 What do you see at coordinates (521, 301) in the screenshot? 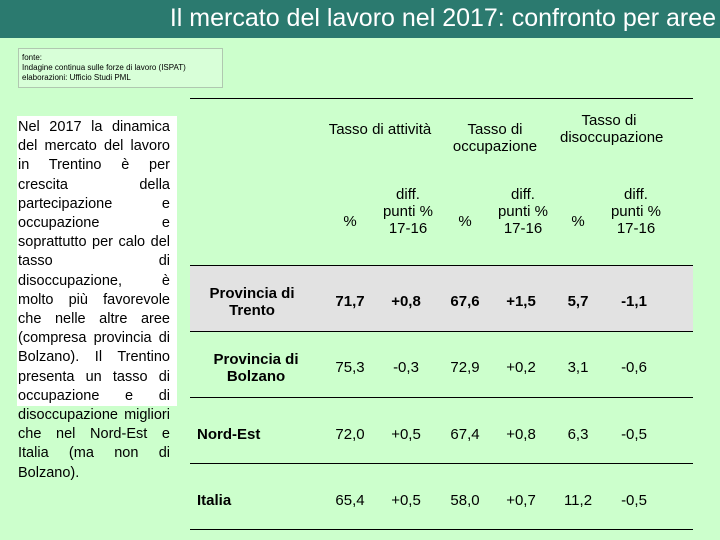
I see `table-cell: +1,5` at bounding box center [521, 301].